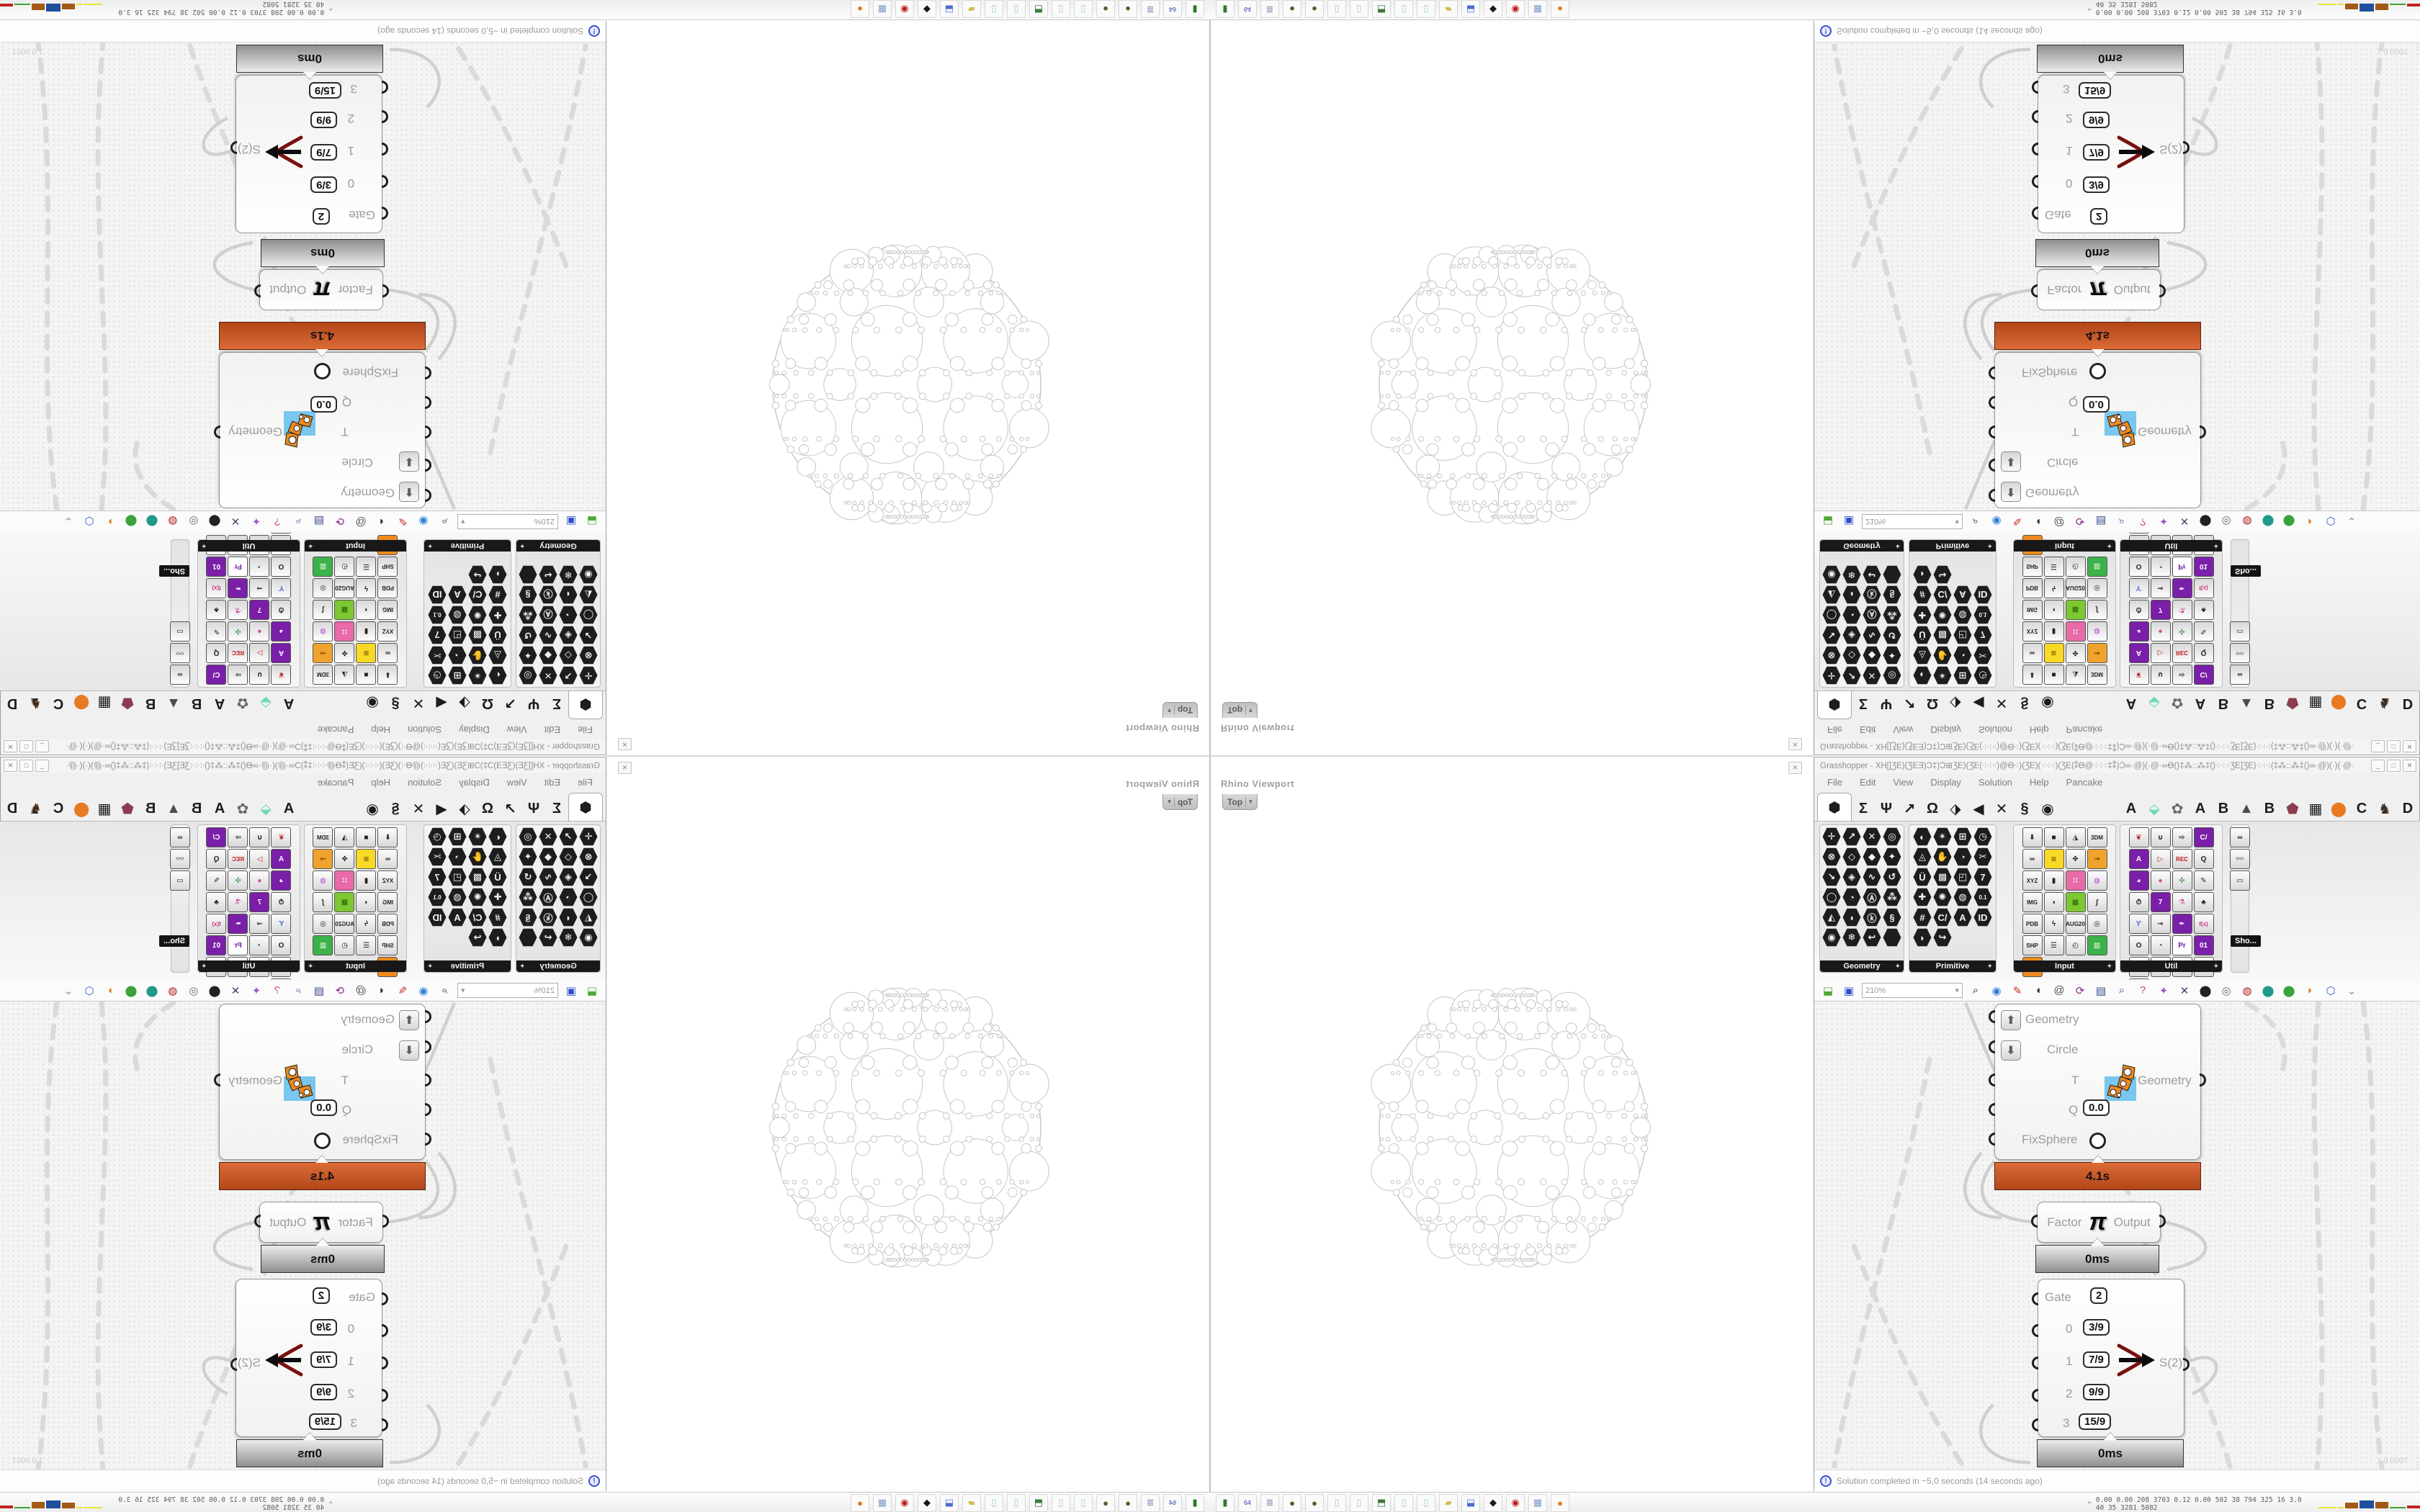 The height and width of the screenshot is (1512, 2420). What do you see at coordinates (2053, 945) in the screenshot?
I see `palette-component-icon: ☰` at bounding box center [2053, 945].